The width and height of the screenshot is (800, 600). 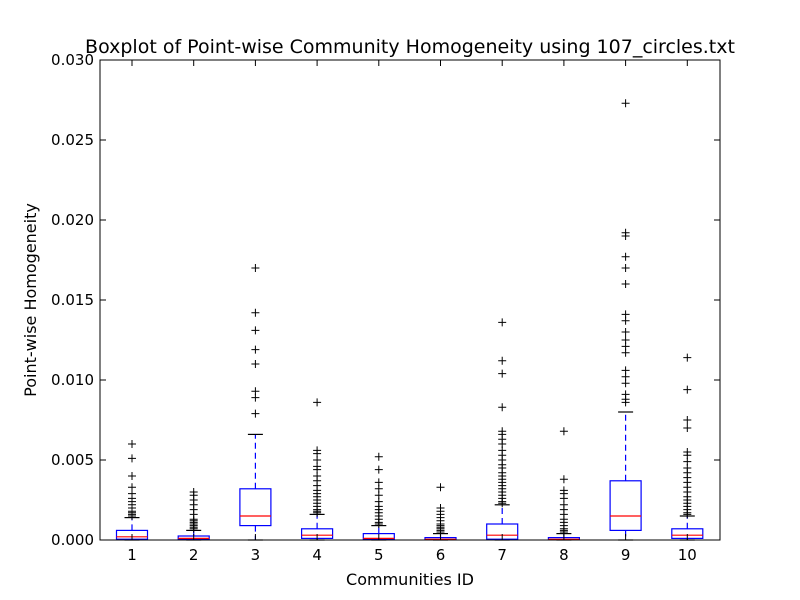 What do you see at coordinates (194, 555) in the screenshot?
I see `x-tick-label: 2` at bounding box center [194, 555].